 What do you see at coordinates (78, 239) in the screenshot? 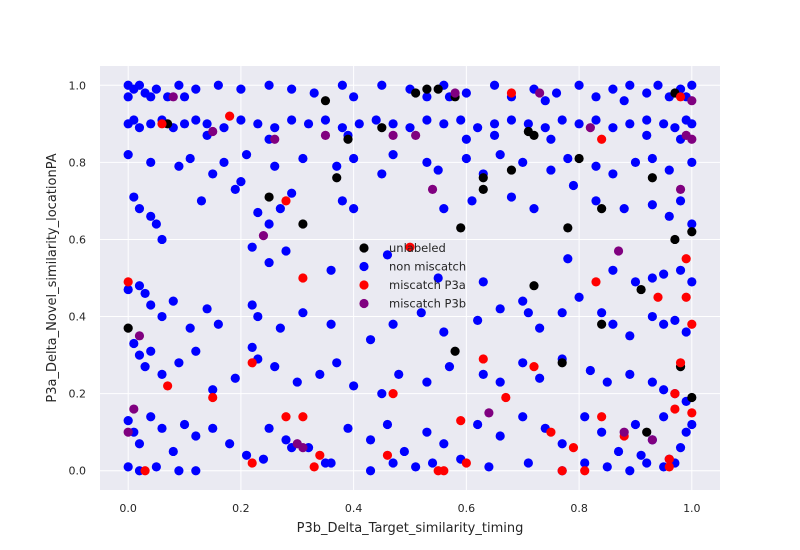
I see `y-tick-label: 0.6` at bounding box center [78, 239].